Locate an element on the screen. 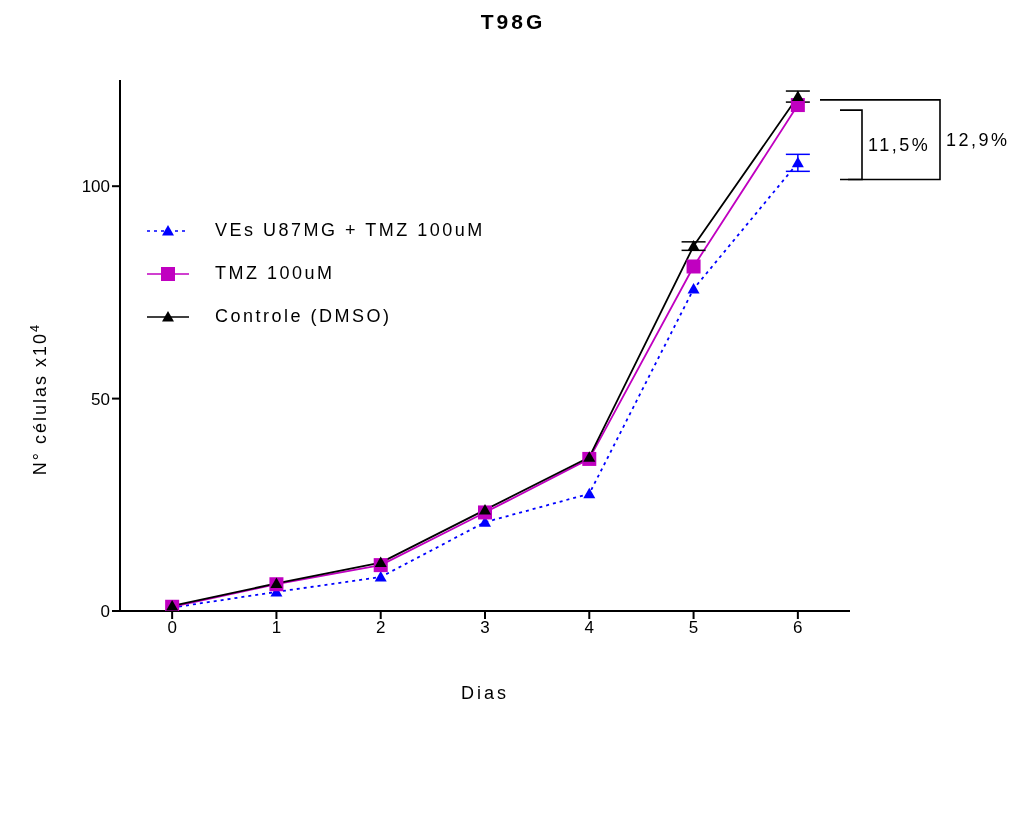 The width and height of the screenshot is (1028, 820). legend-label: TMZ 100uM is located at coordinates (275, 273).